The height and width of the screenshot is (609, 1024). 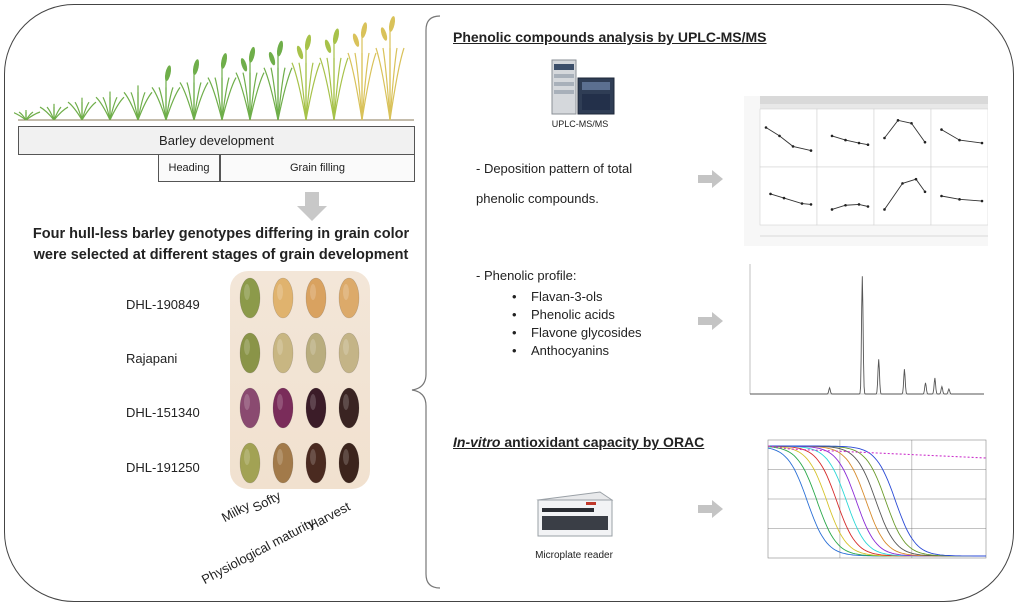 I want to click on profile-item-1: • Flavan-3-ols, so click(x=557, y=296).